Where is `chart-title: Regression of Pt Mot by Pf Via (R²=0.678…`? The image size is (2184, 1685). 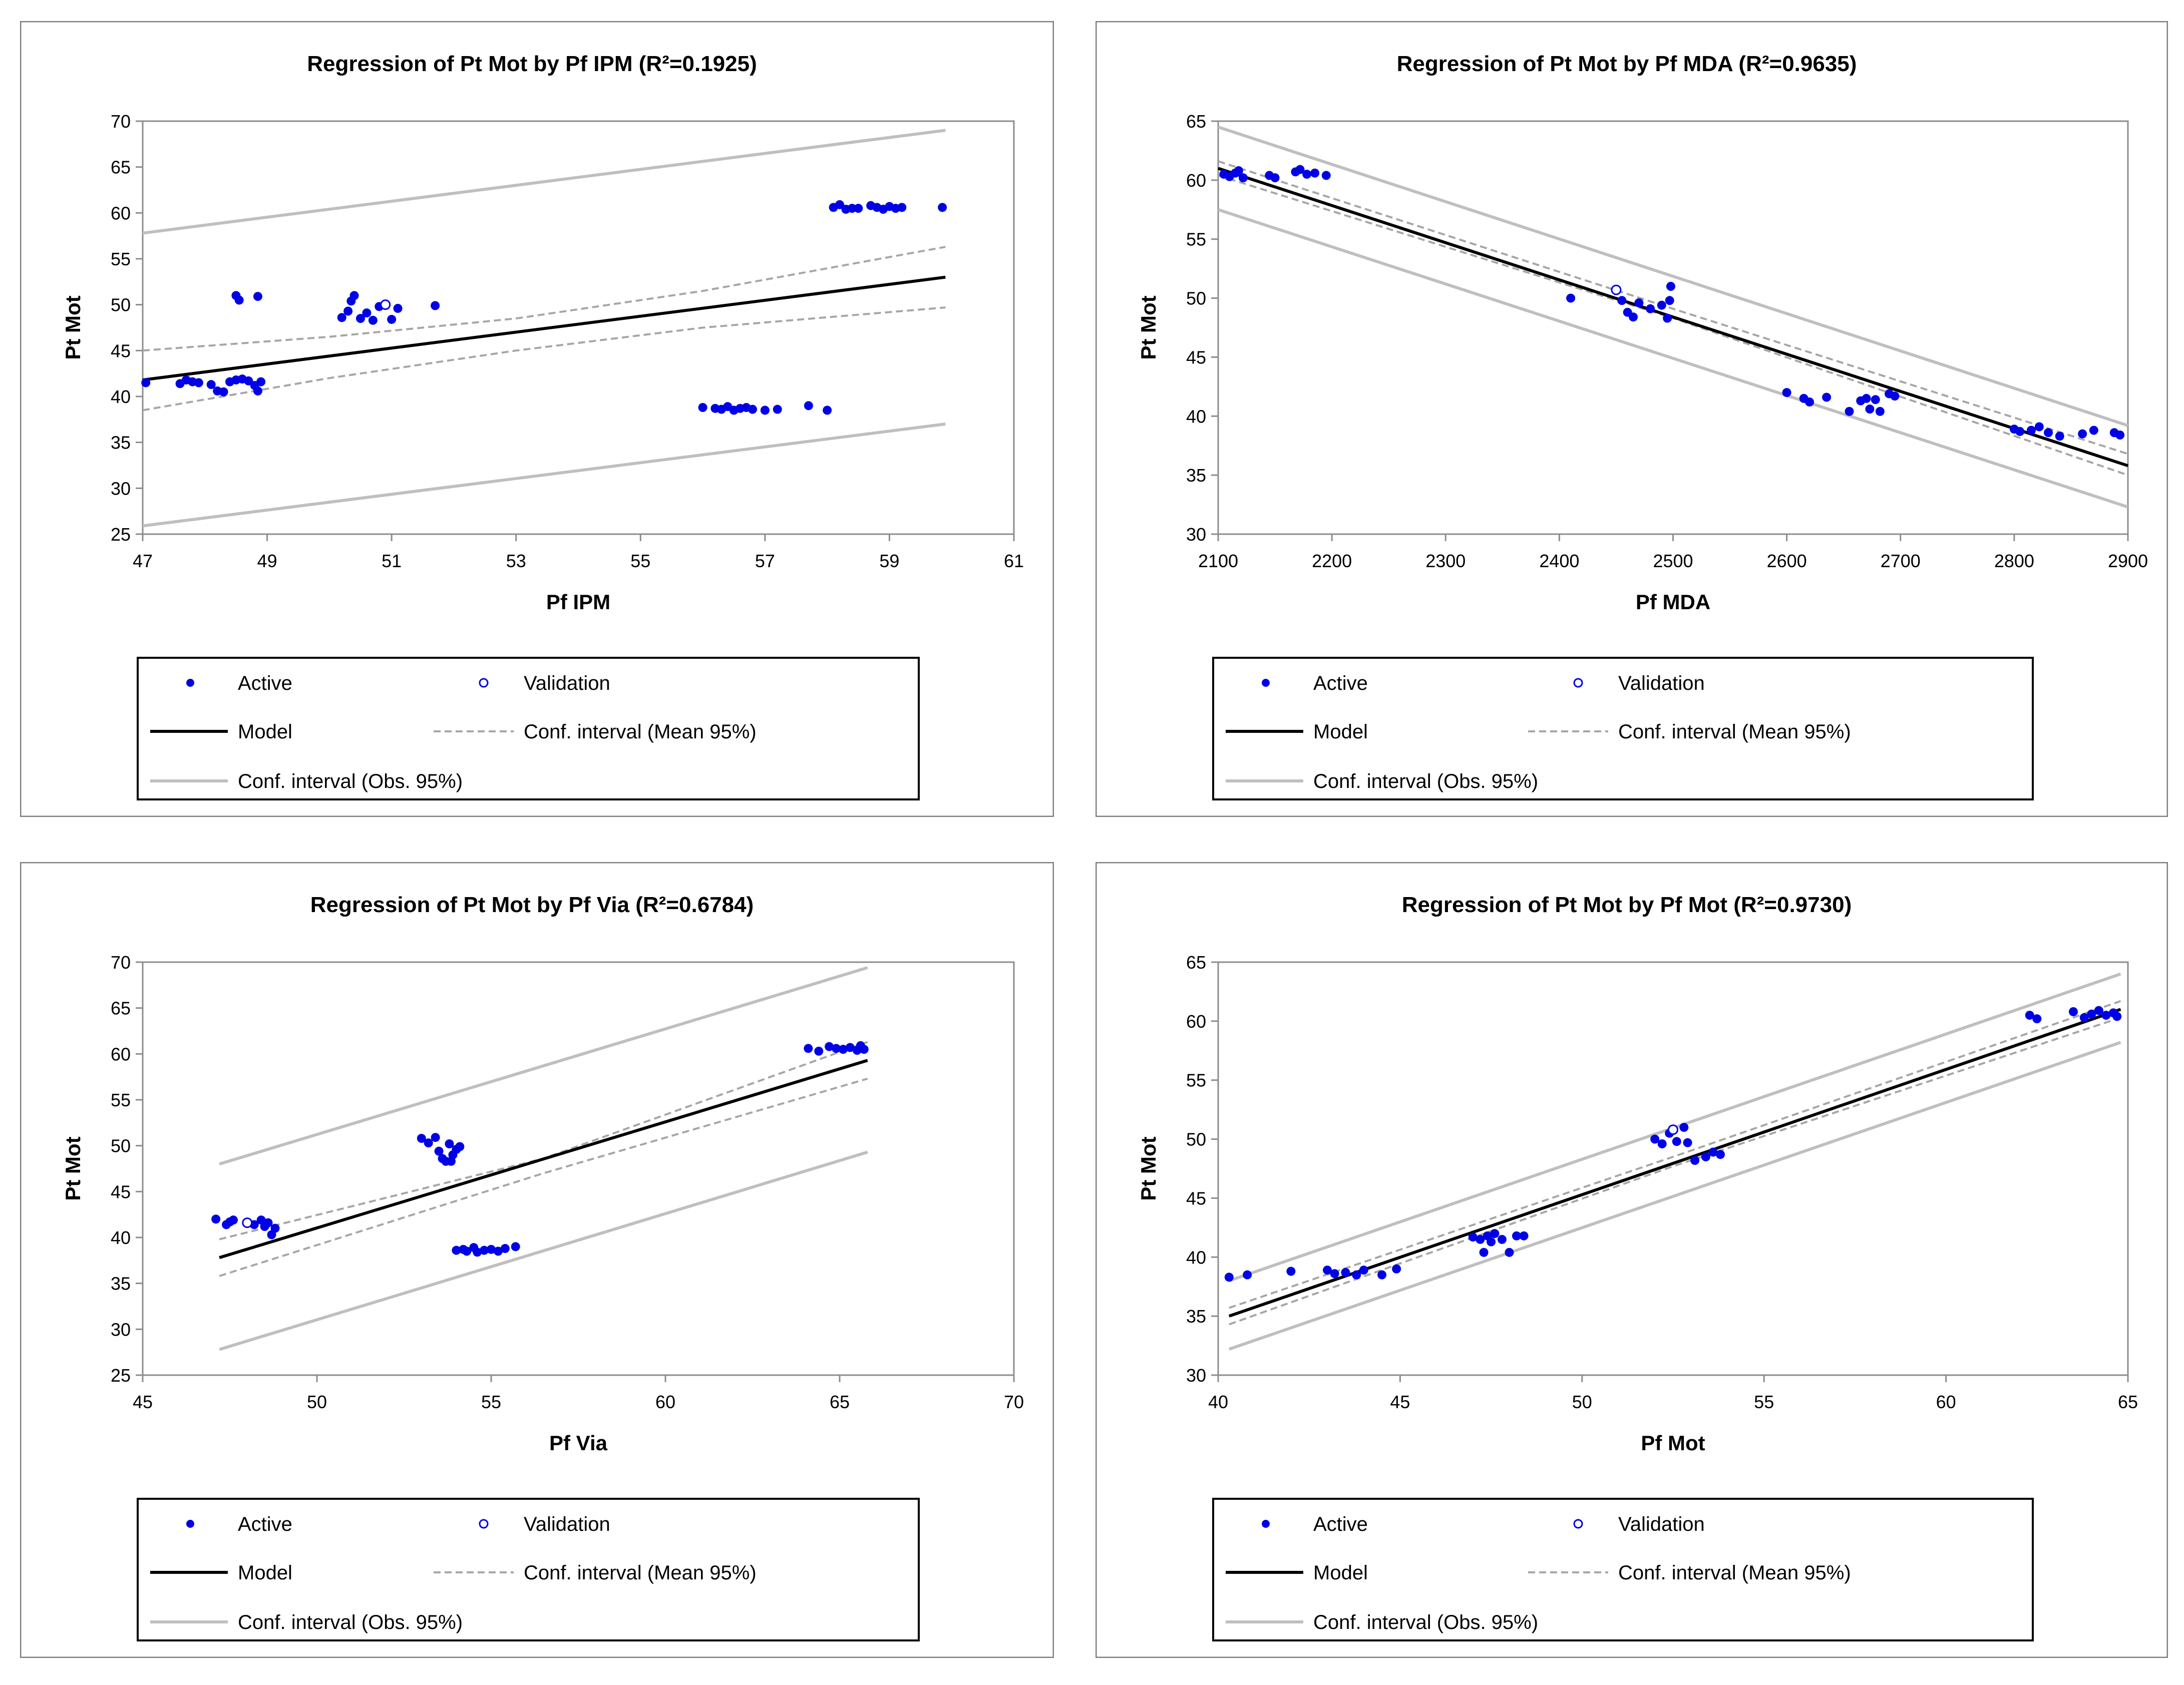
chart-title: Regression of Pt Mot by Pf Via (R²=0.678… is located at coordinates (532, 905).